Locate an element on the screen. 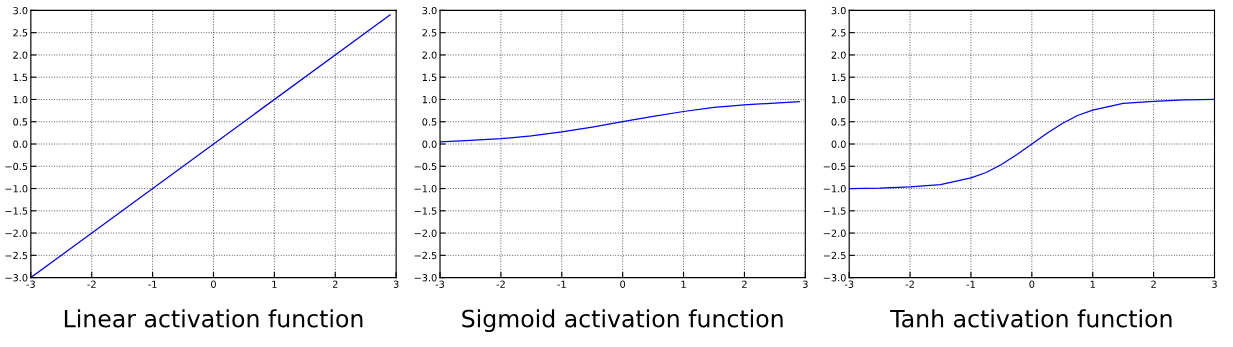 This screenshot has height=347, width=1233. x-axis-title: Sigmoid activation function is located at coordinates (622, 321).